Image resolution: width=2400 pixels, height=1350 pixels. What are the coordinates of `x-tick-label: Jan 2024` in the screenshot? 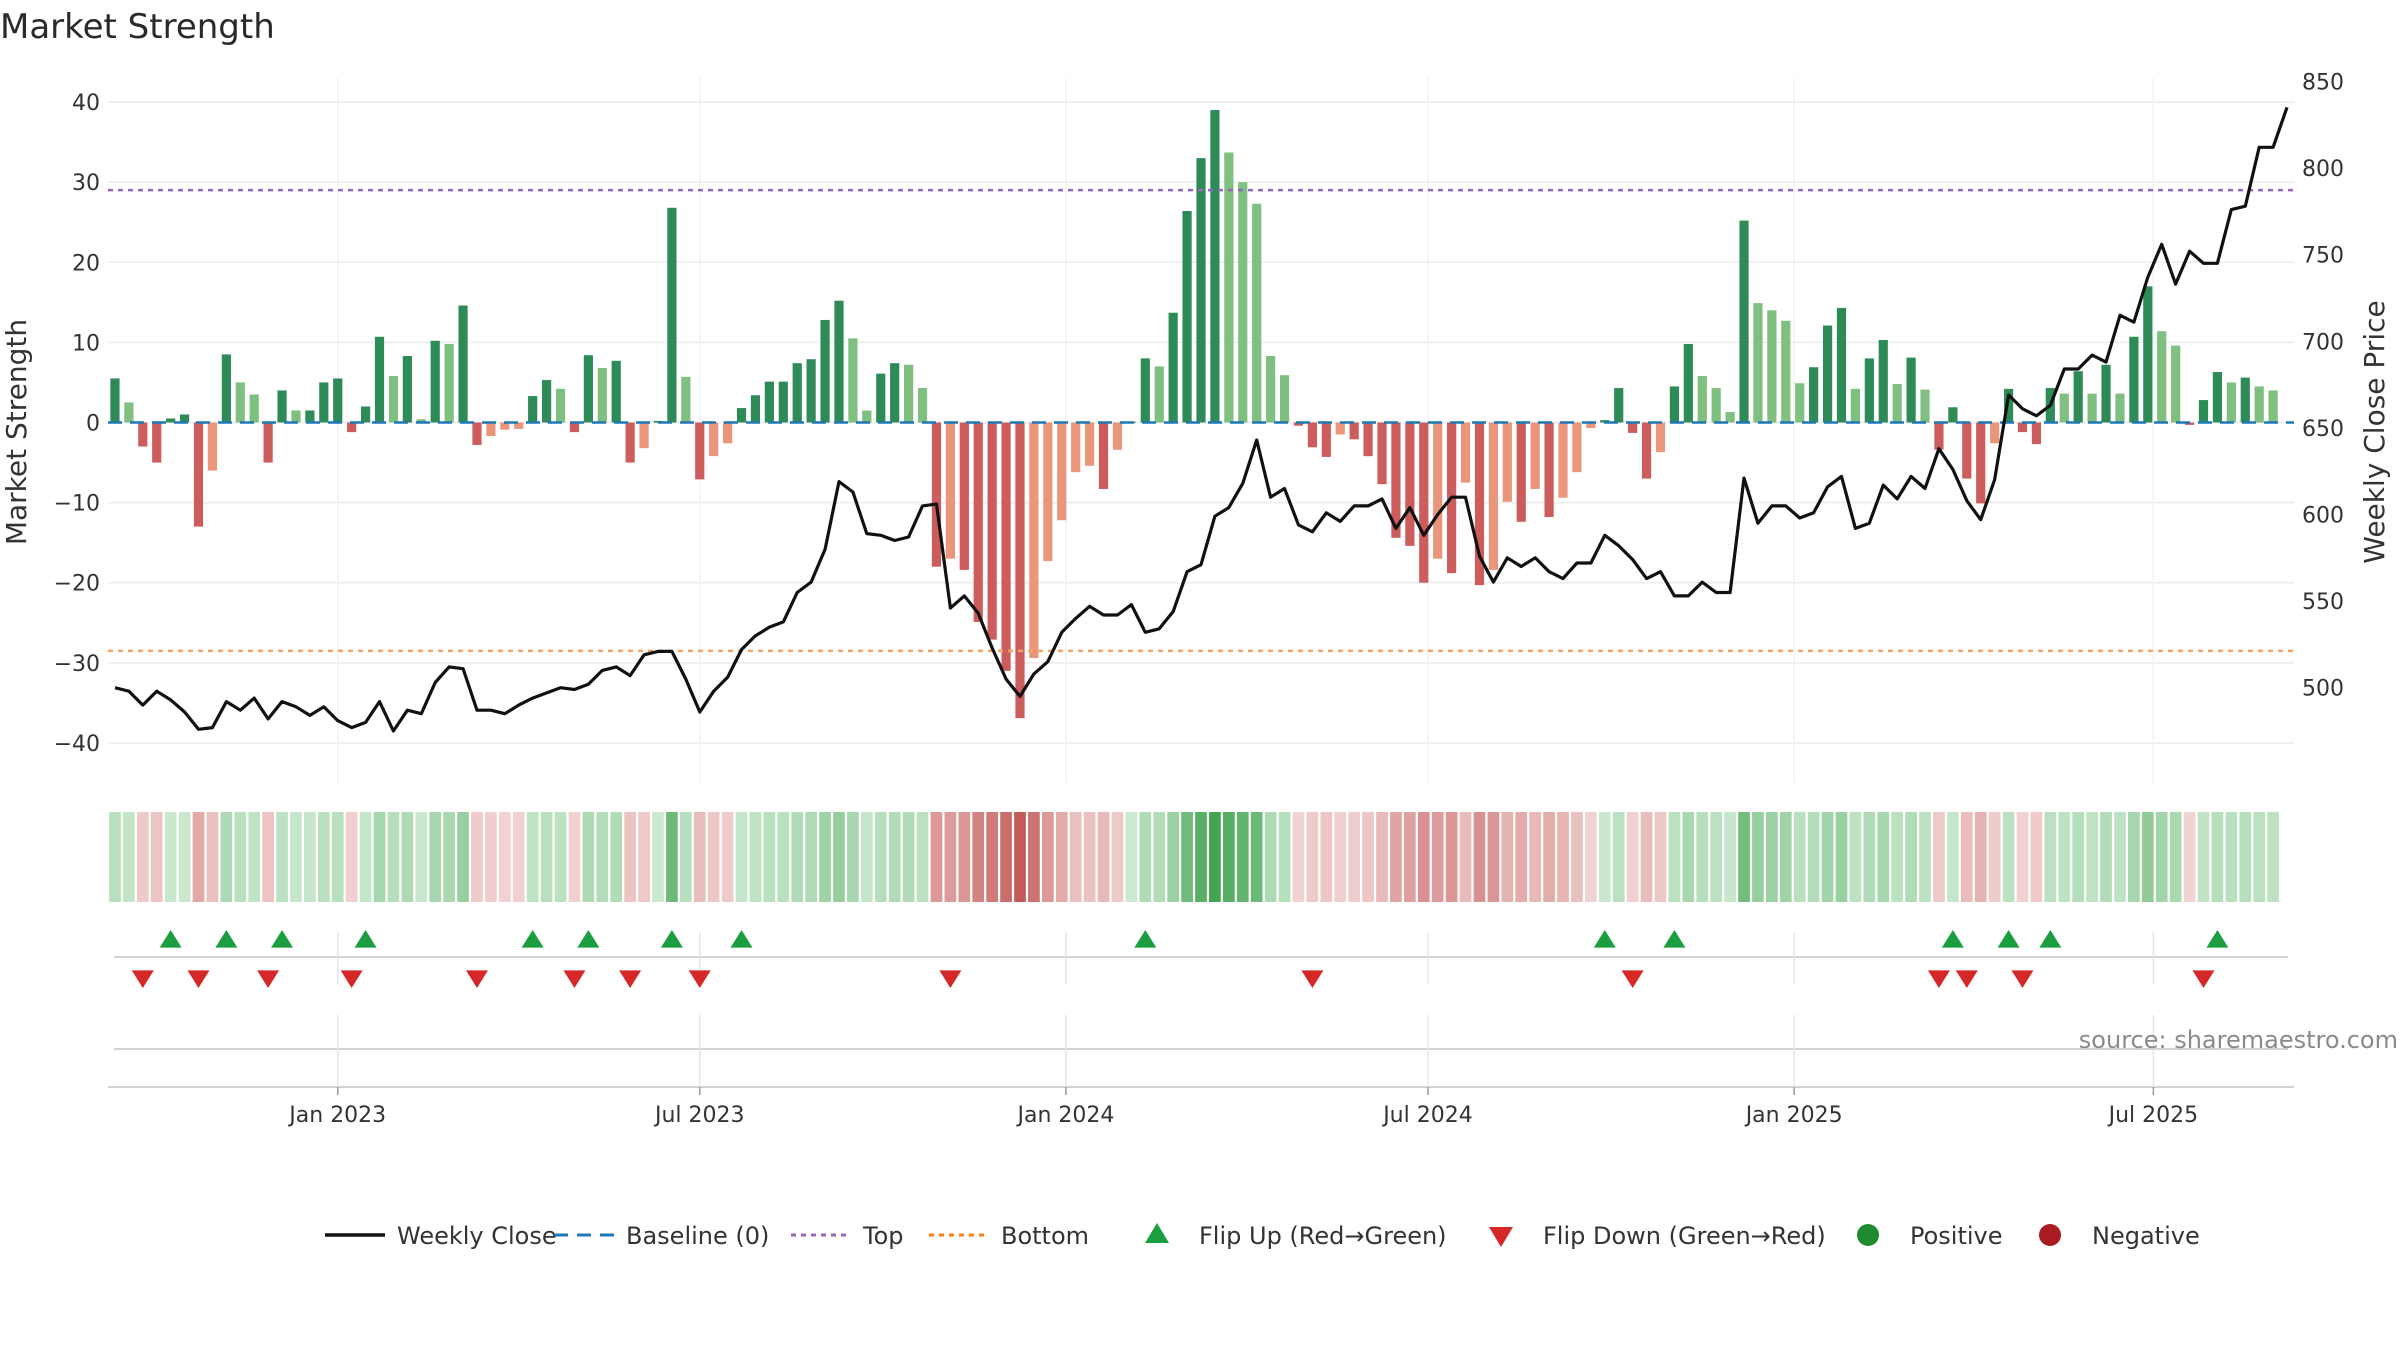 It's located at (1064, 1115).